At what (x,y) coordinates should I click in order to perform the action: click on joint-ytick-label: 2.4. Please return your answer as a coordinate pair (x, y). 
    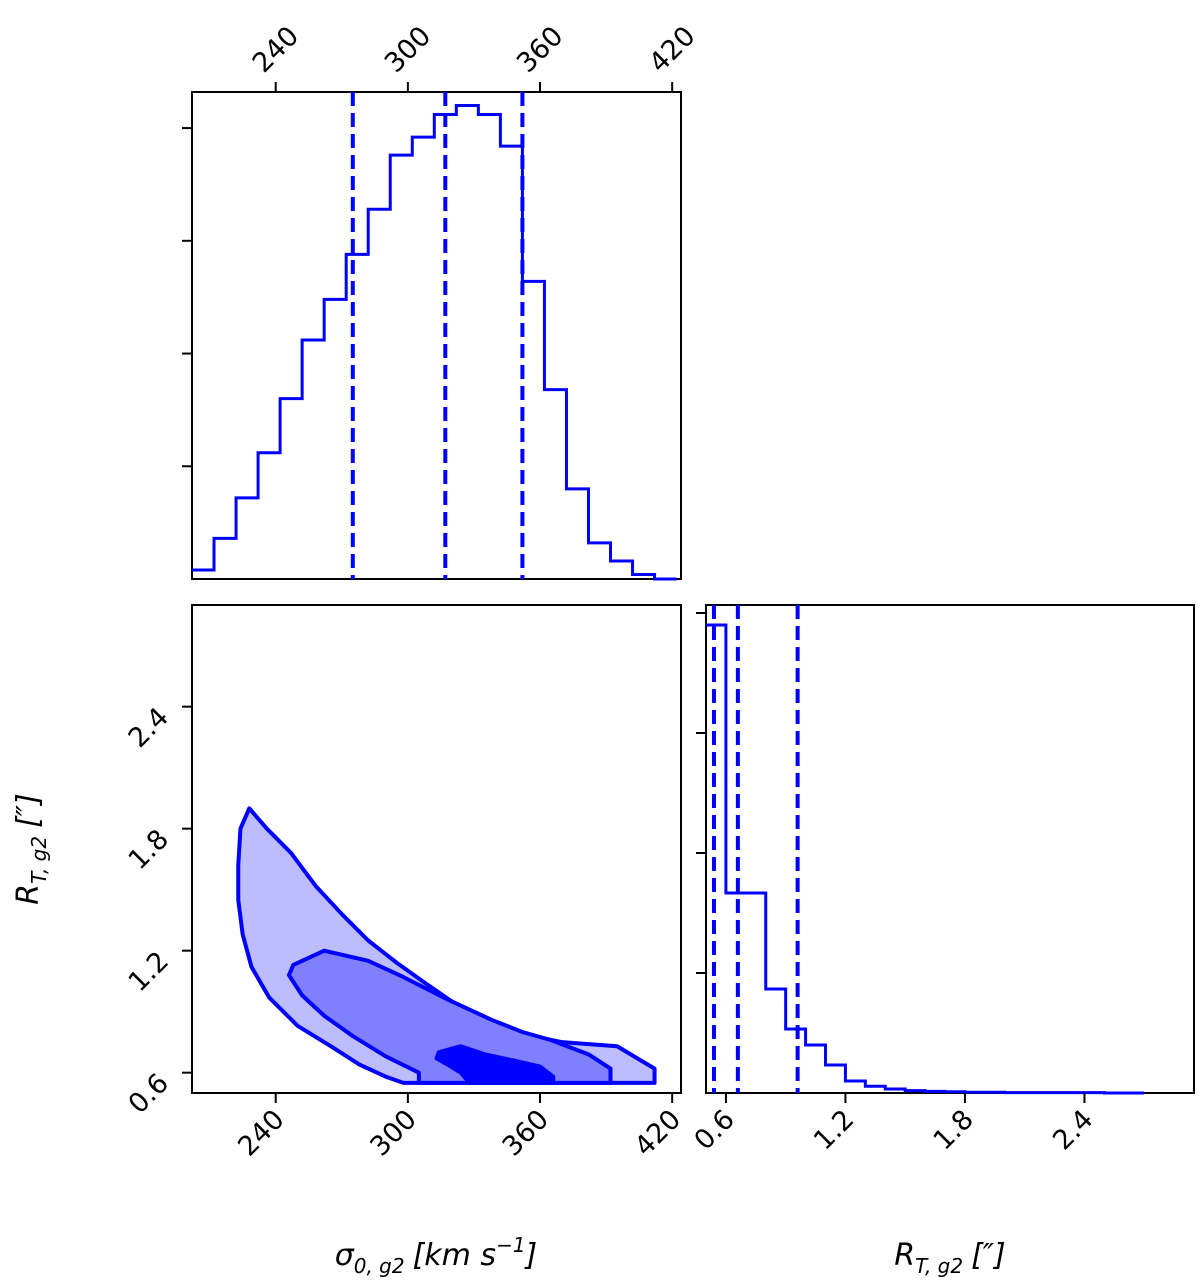
    Looking at the image, I should click on (149, 728).